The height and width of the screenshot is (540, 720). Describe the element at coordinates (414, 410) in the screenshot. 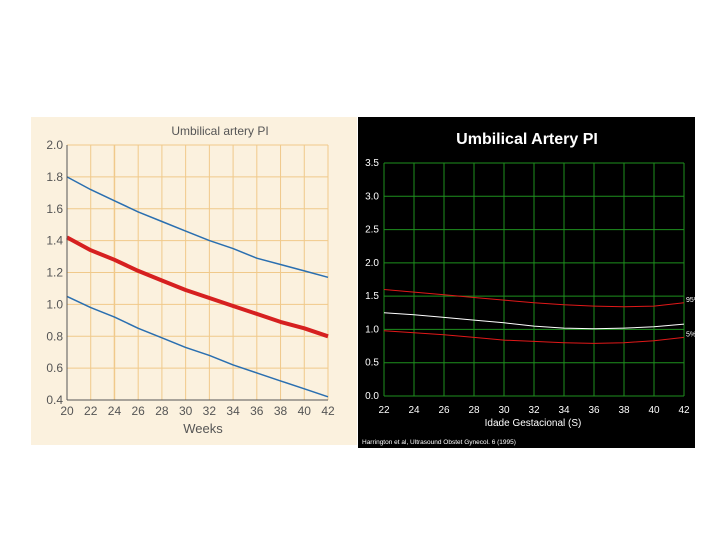

I see `right-x-tick-label: 24` at that location.